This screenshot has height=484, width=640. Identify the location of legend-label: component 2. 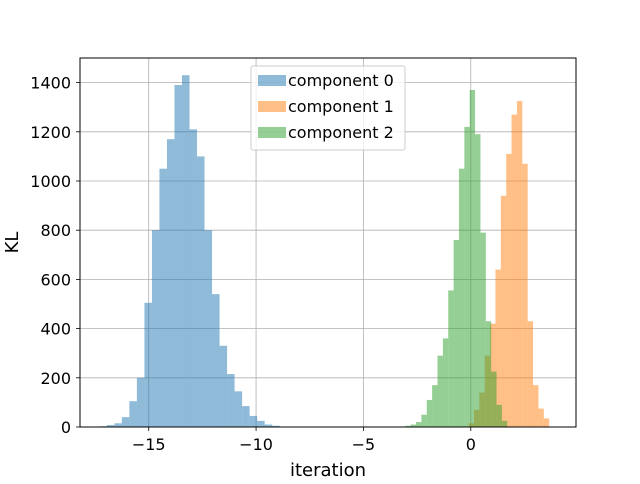
(341, 132).